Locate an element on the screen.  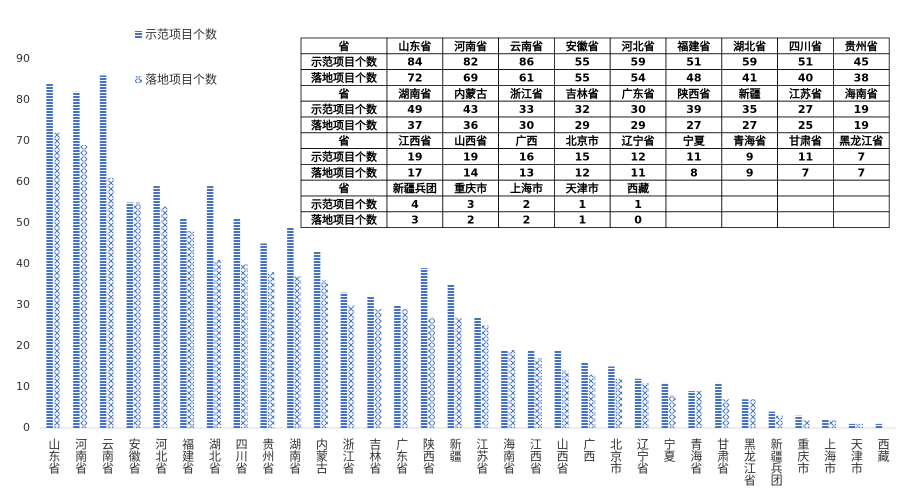
table-value: 33 is located at coordinates (526, 109).